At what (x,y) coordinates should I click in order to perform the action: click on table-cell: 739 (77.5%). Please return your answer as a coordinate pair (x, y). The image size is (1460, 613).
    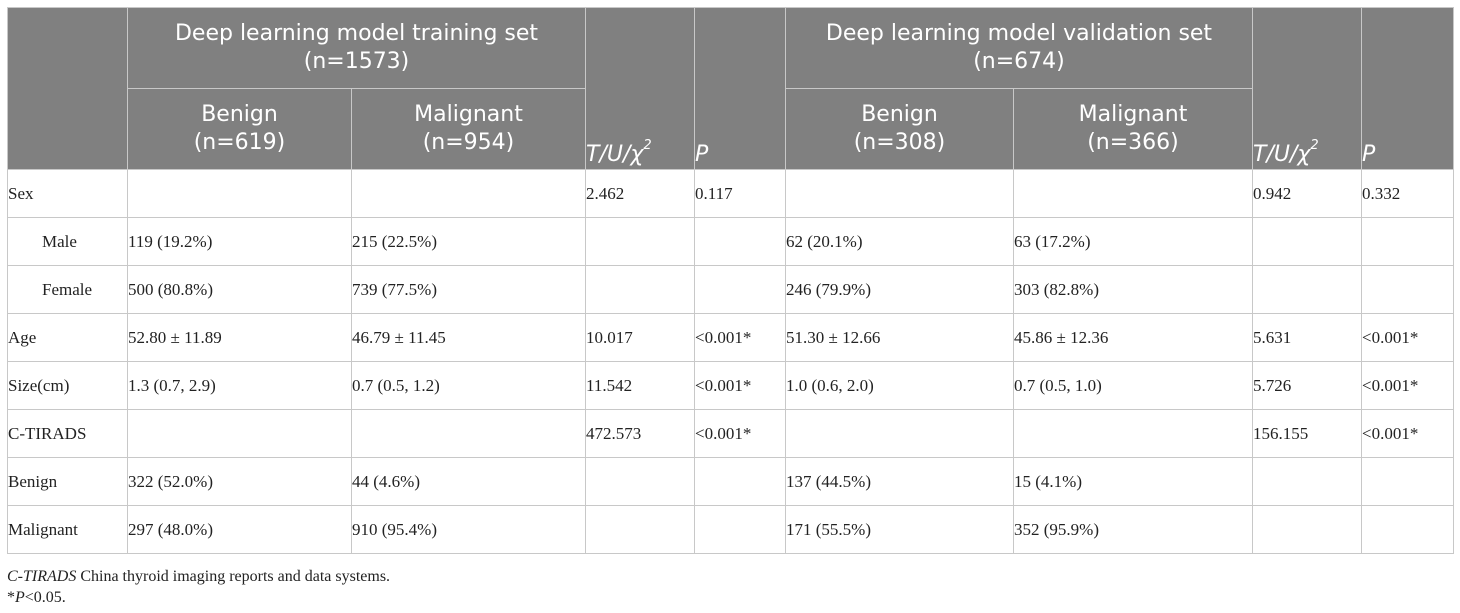
    Looking at the image, I should click on (468, 289).